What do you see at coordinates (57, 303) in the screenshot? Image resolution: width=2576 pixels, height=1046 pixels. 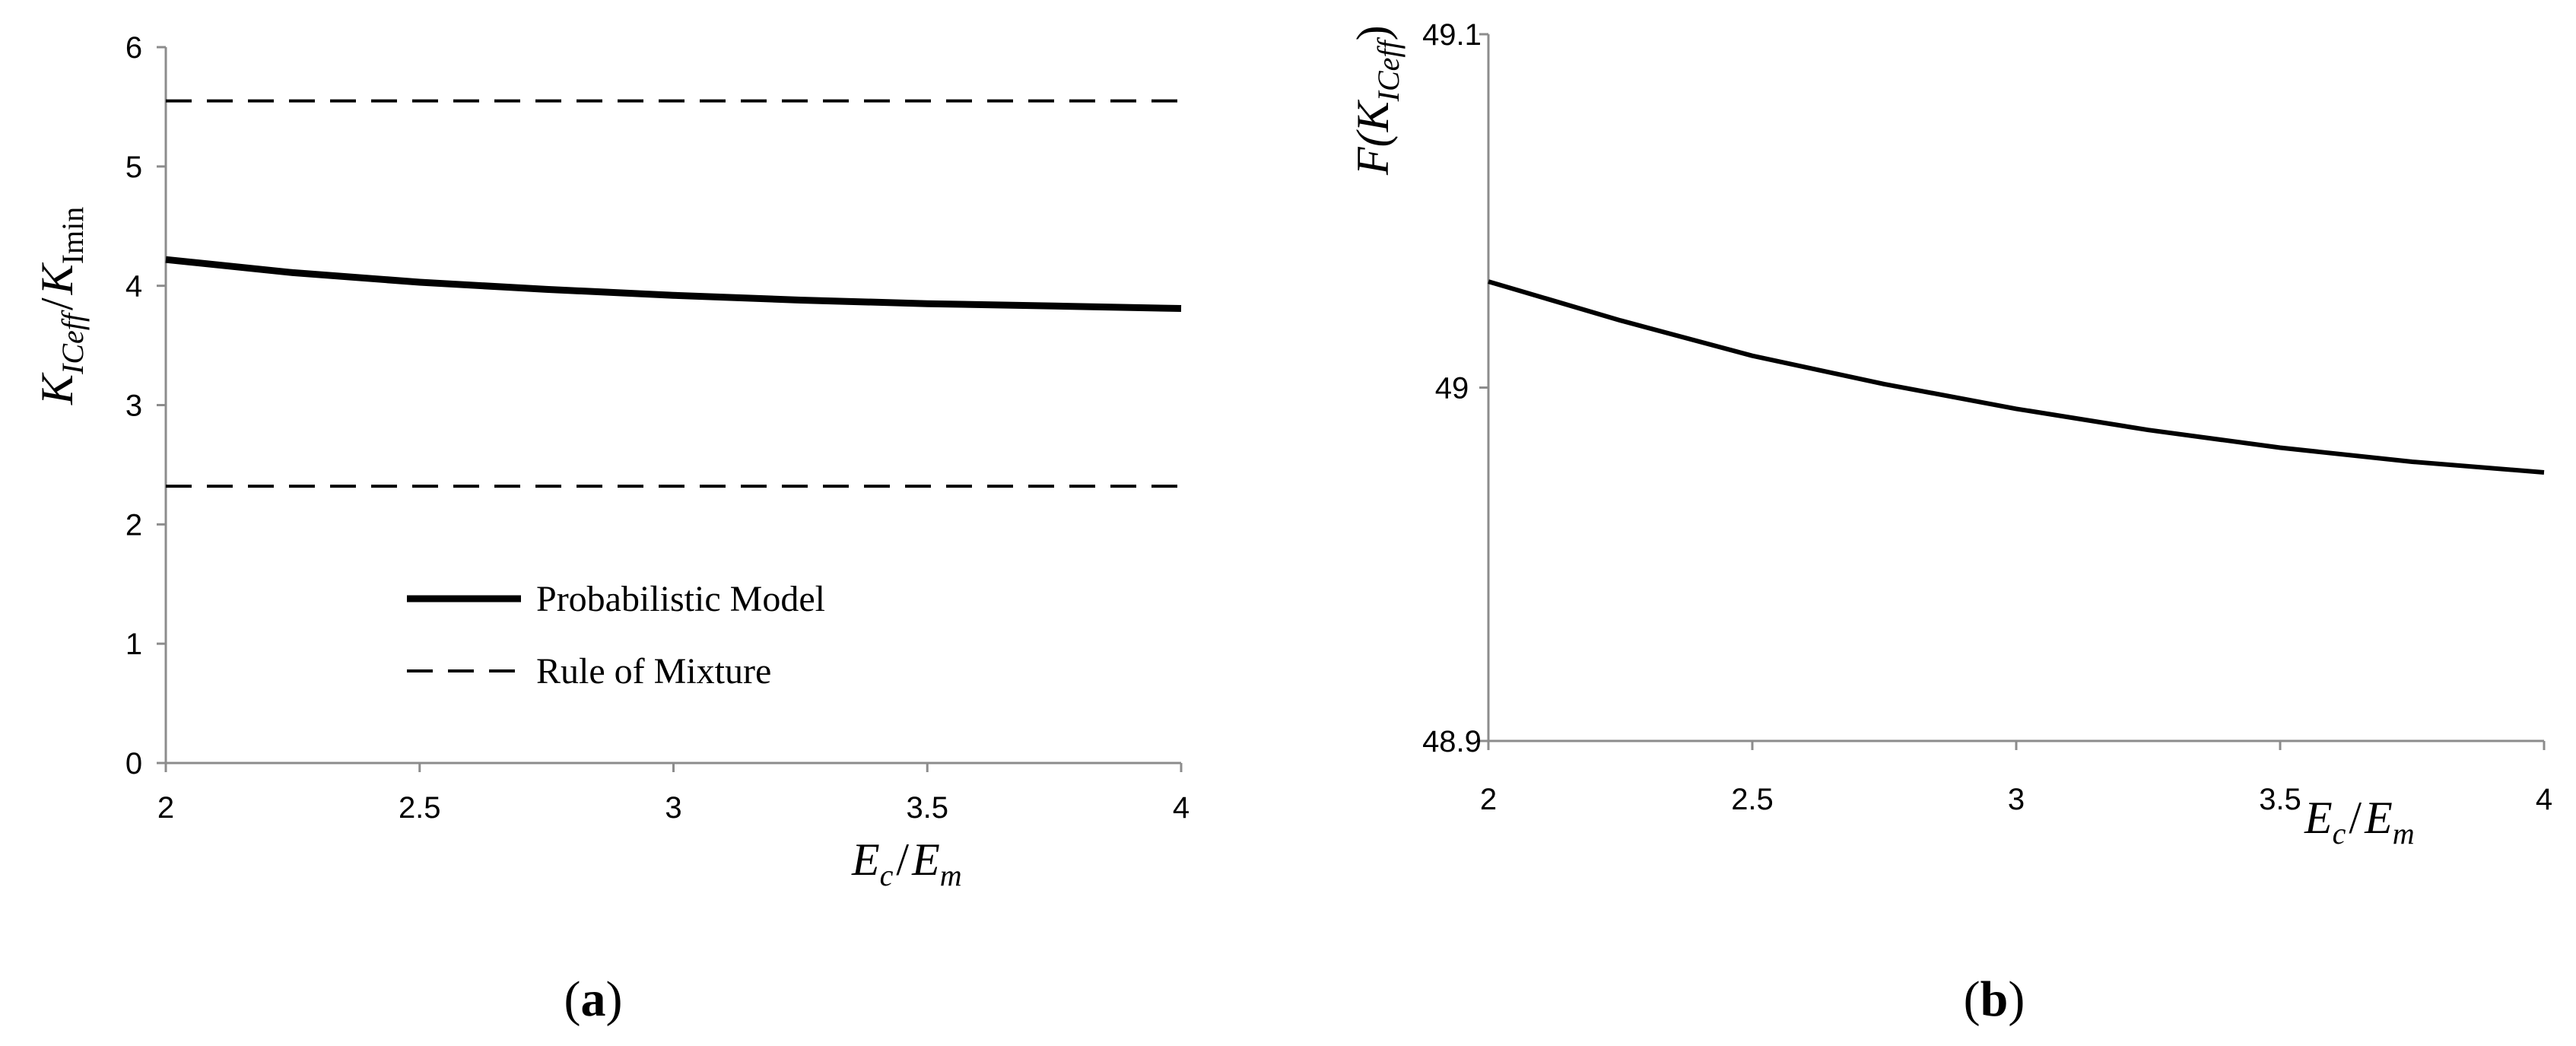 I see `y-label-sep: /` at bounding box center [57, 303].